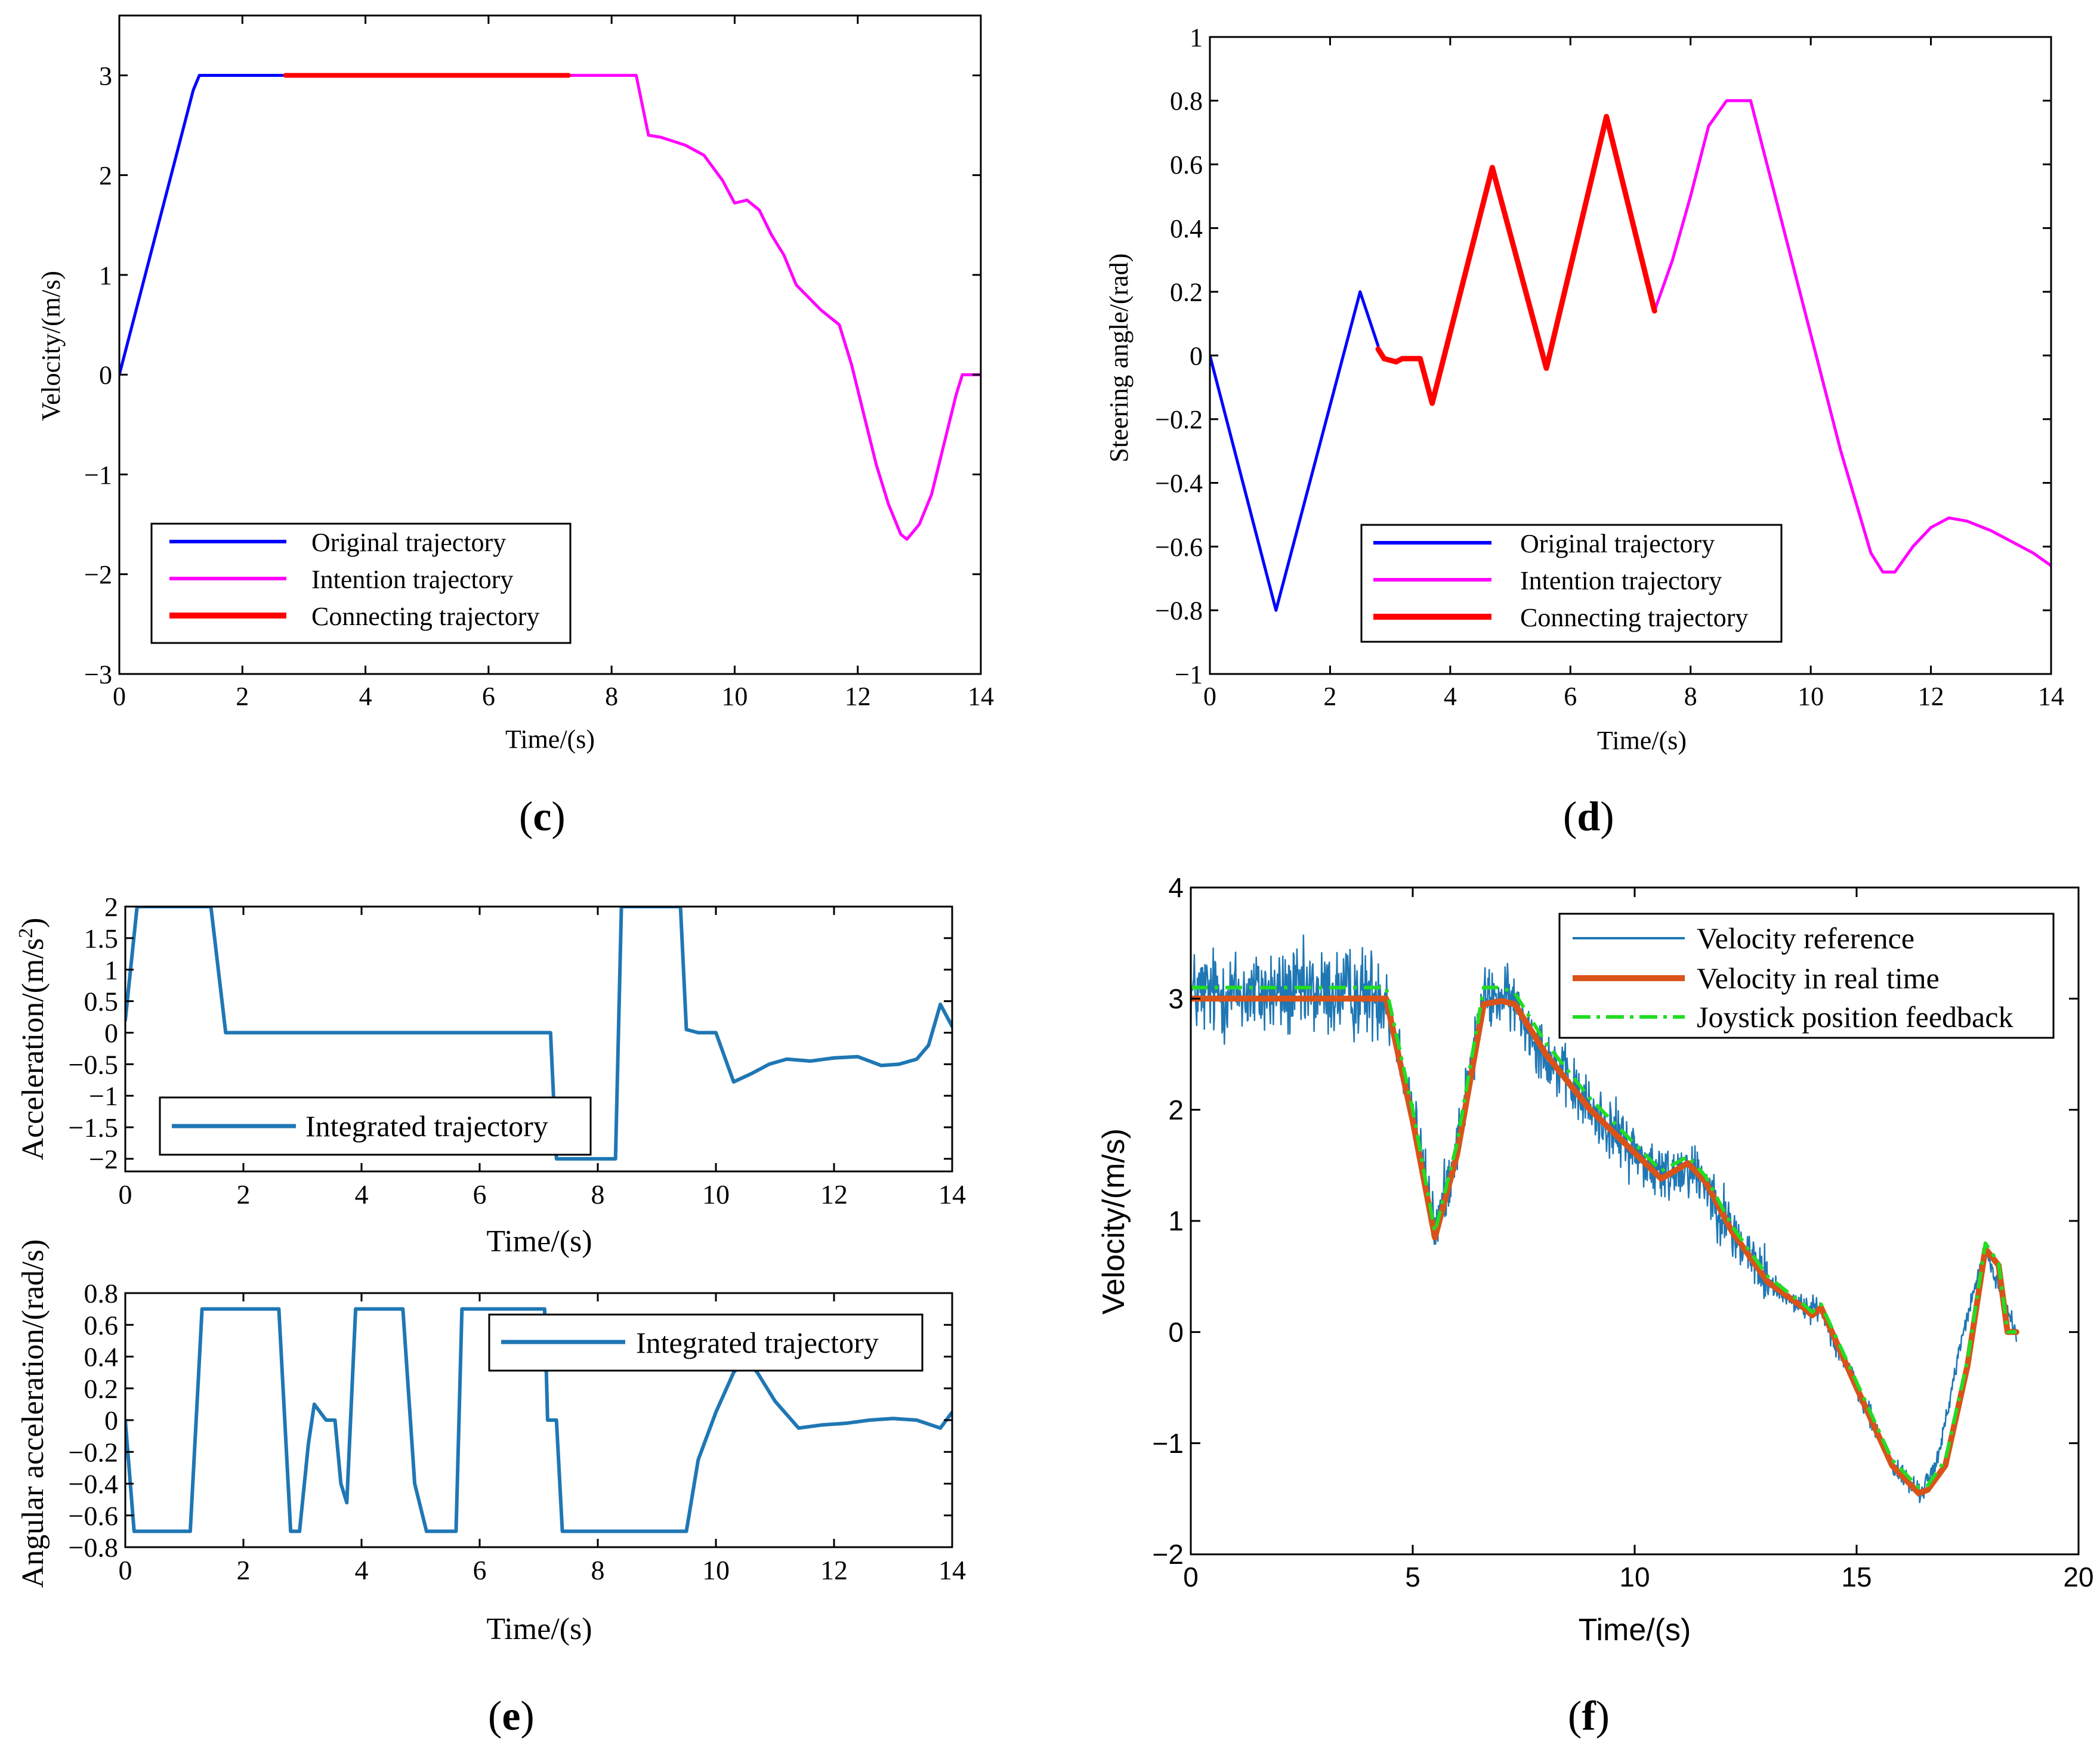 This screenshot has width=2100, height=1744. What do you see at coordinates (242, 696) in the screenshot?
I see `plot-c-xtick-label: 2` at bounding box center [242, 696].